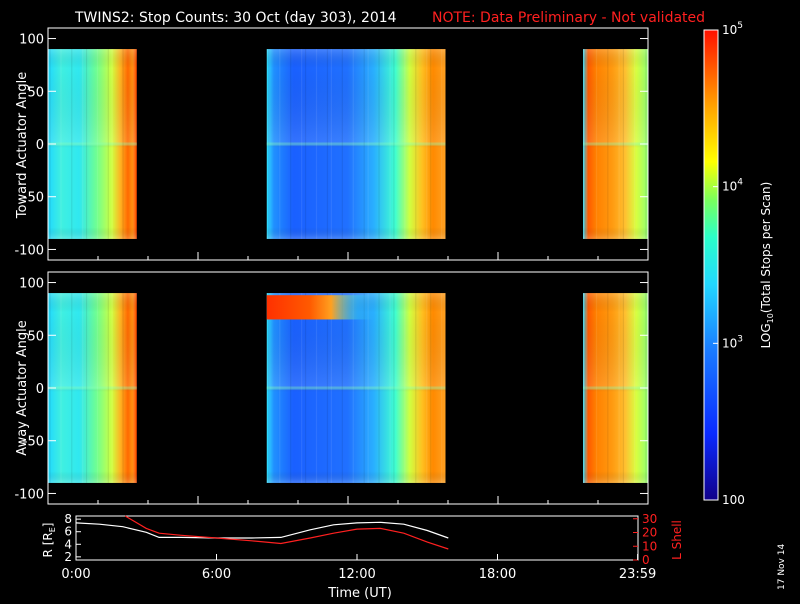 The height and width of the screenshot is (604, 800). What do you see at coordinates (48, 544) in the screenshot?
I see `r-axis-label-main: R [R` at bounding box center [48, 544].